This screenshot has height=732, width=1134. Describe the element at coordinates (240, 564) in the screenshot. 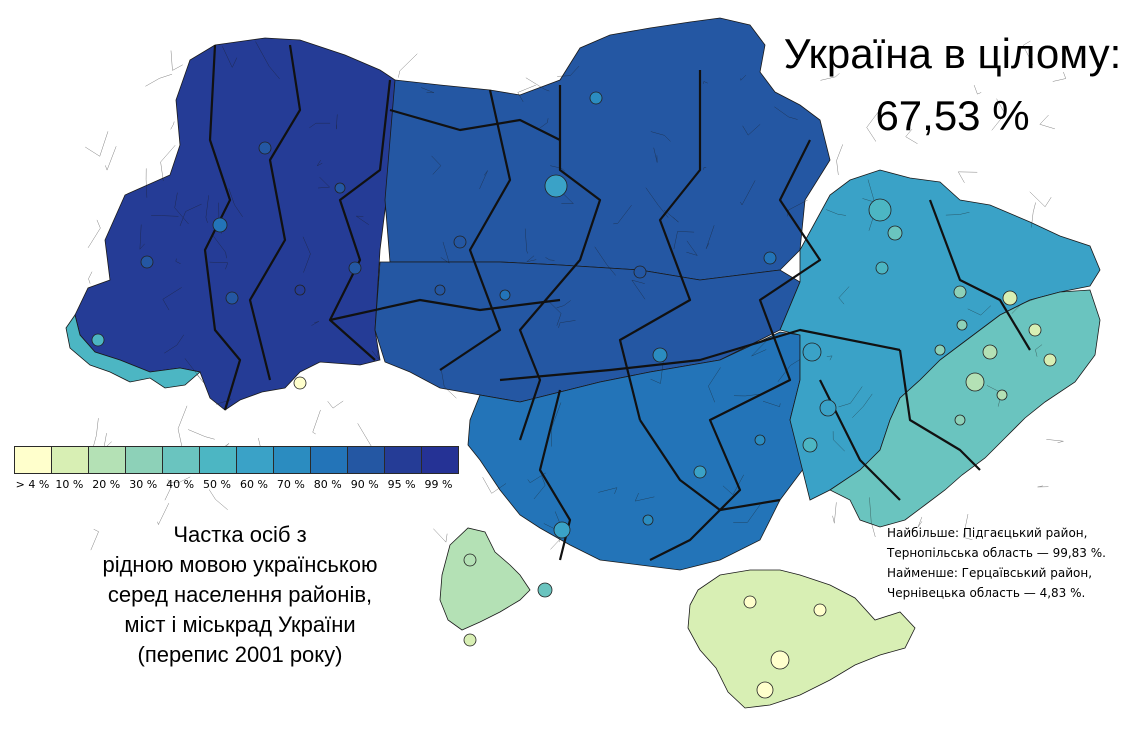

I see `caption-line: рідною мовою українською` at that location.